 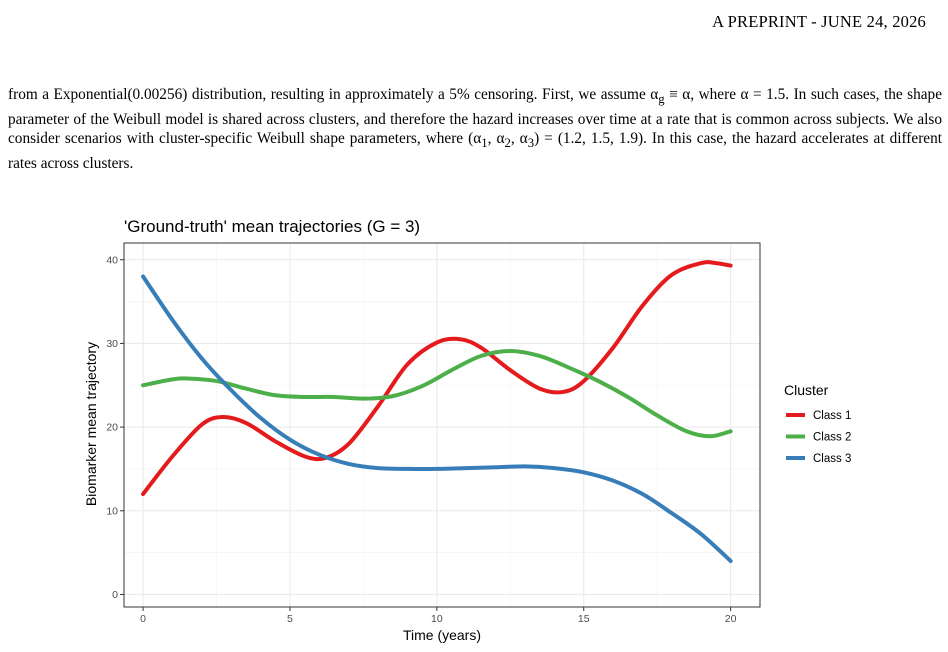 I want to click on y-tick-label: 30, so click(x=112, y=344).